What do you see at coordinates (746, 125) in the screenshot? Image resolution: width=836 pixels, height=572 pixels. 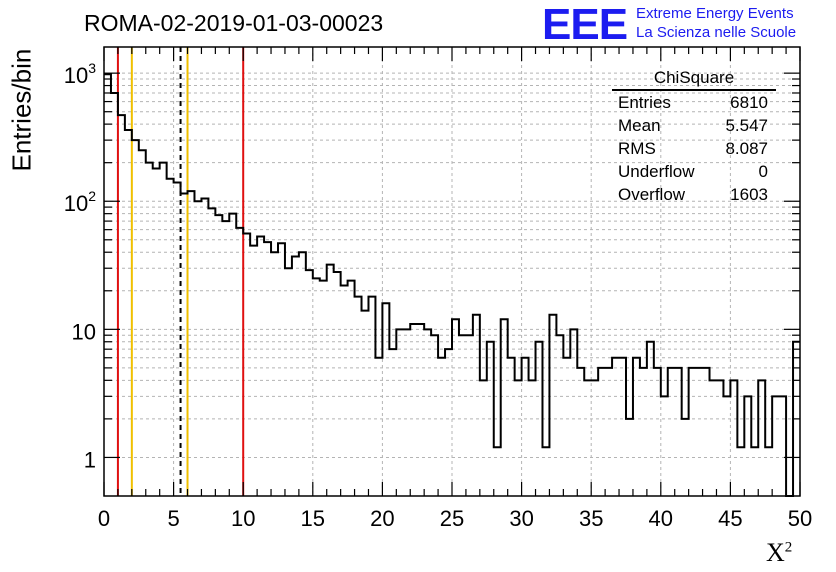 I see `stats-value: 5.547` at bounding box center [746, 125].